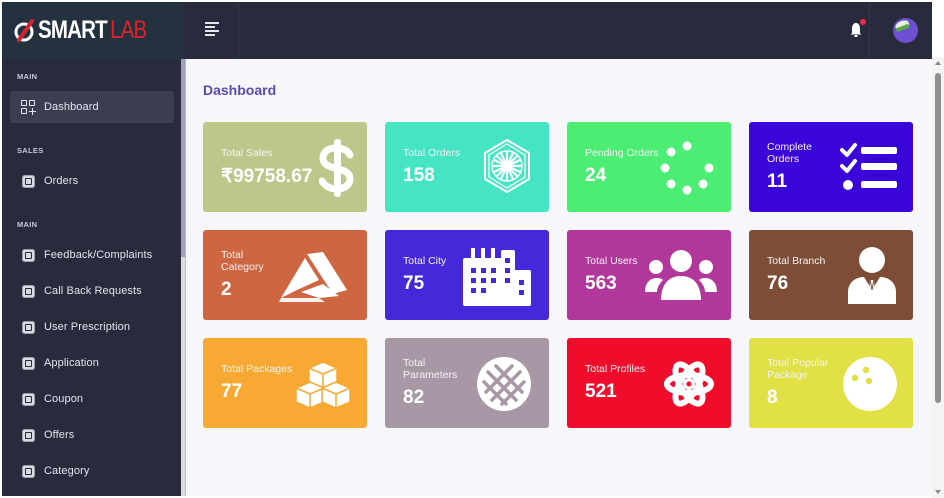 The image size is (944, 498). What do you see at coordinates (257, 369) in the screenshot?
I see `card-label: Total Packages` at bounding box center [257, 369].